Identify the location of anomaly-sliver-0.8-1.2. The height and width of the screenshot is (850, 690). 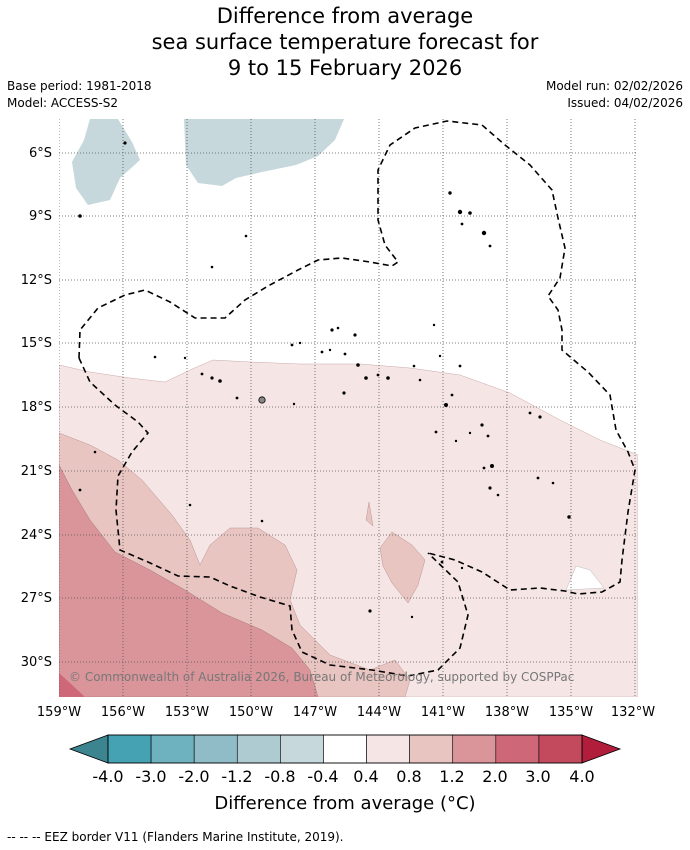
(369, 514).